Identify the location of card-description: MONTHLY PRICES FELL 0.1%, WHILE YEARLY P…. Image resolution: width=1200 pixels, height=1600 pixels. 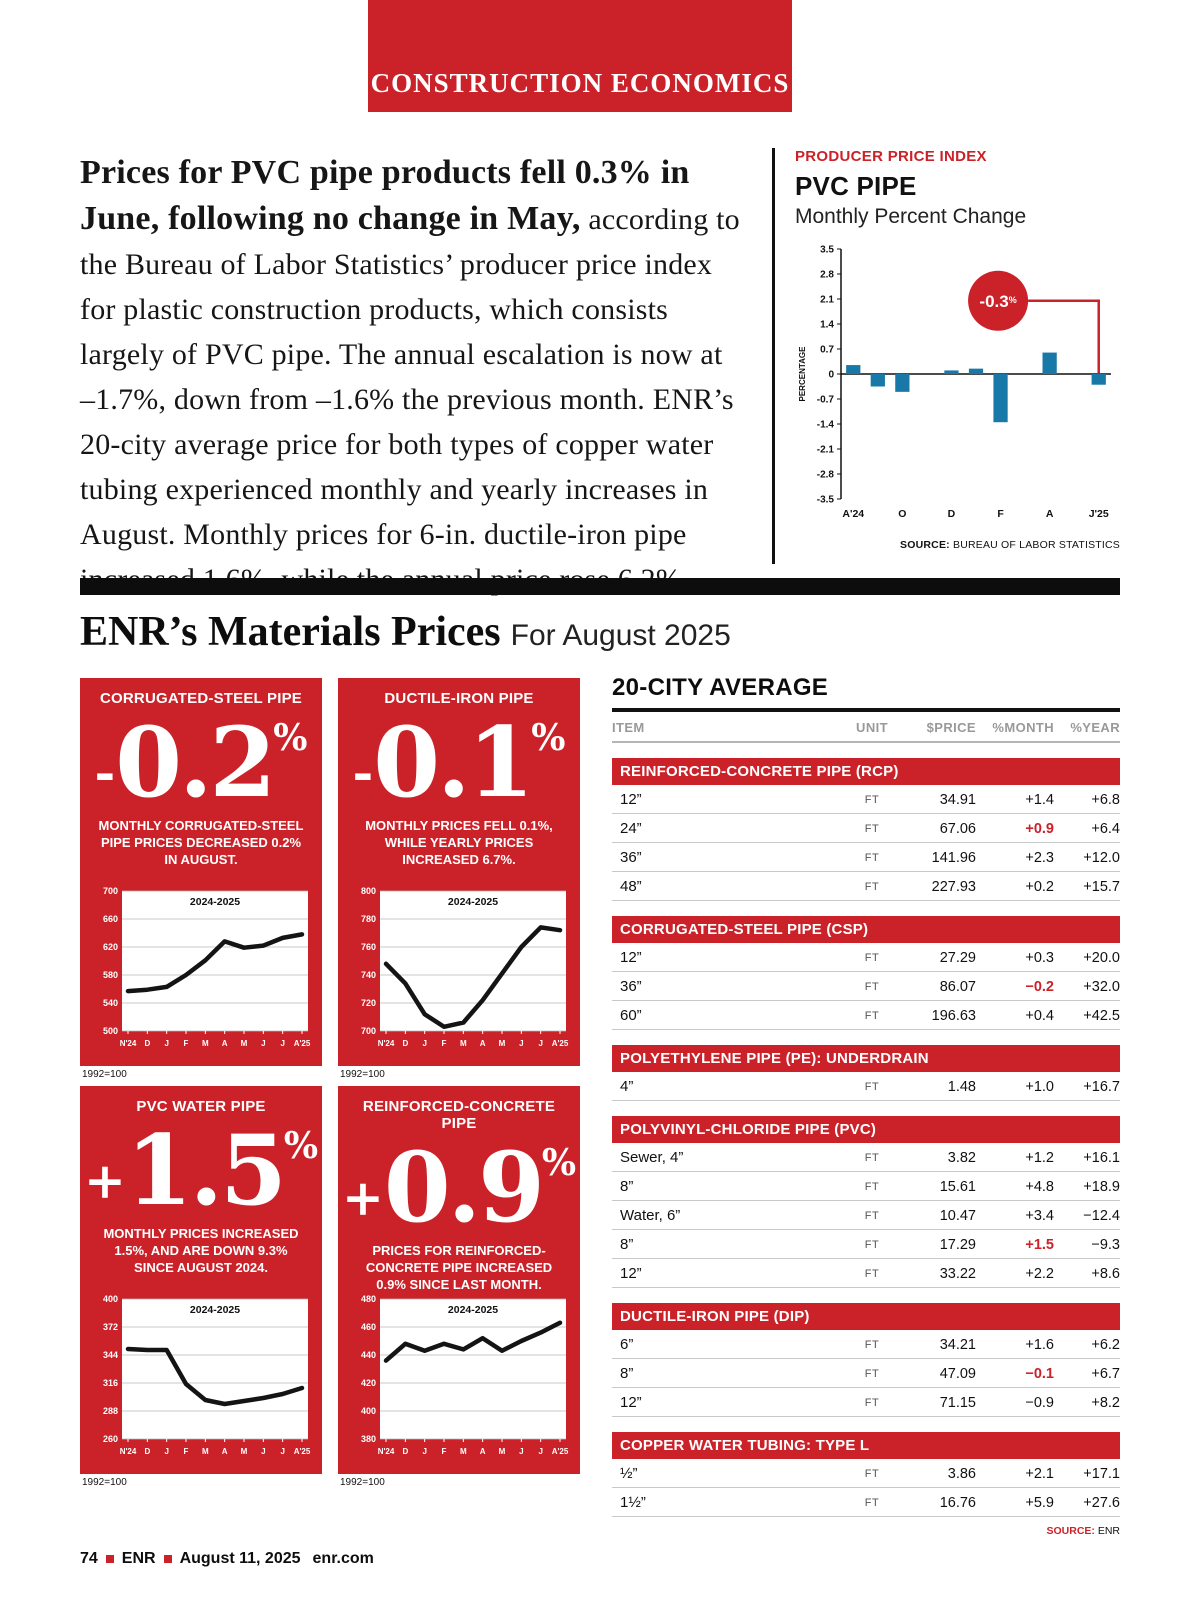
(459, 842).